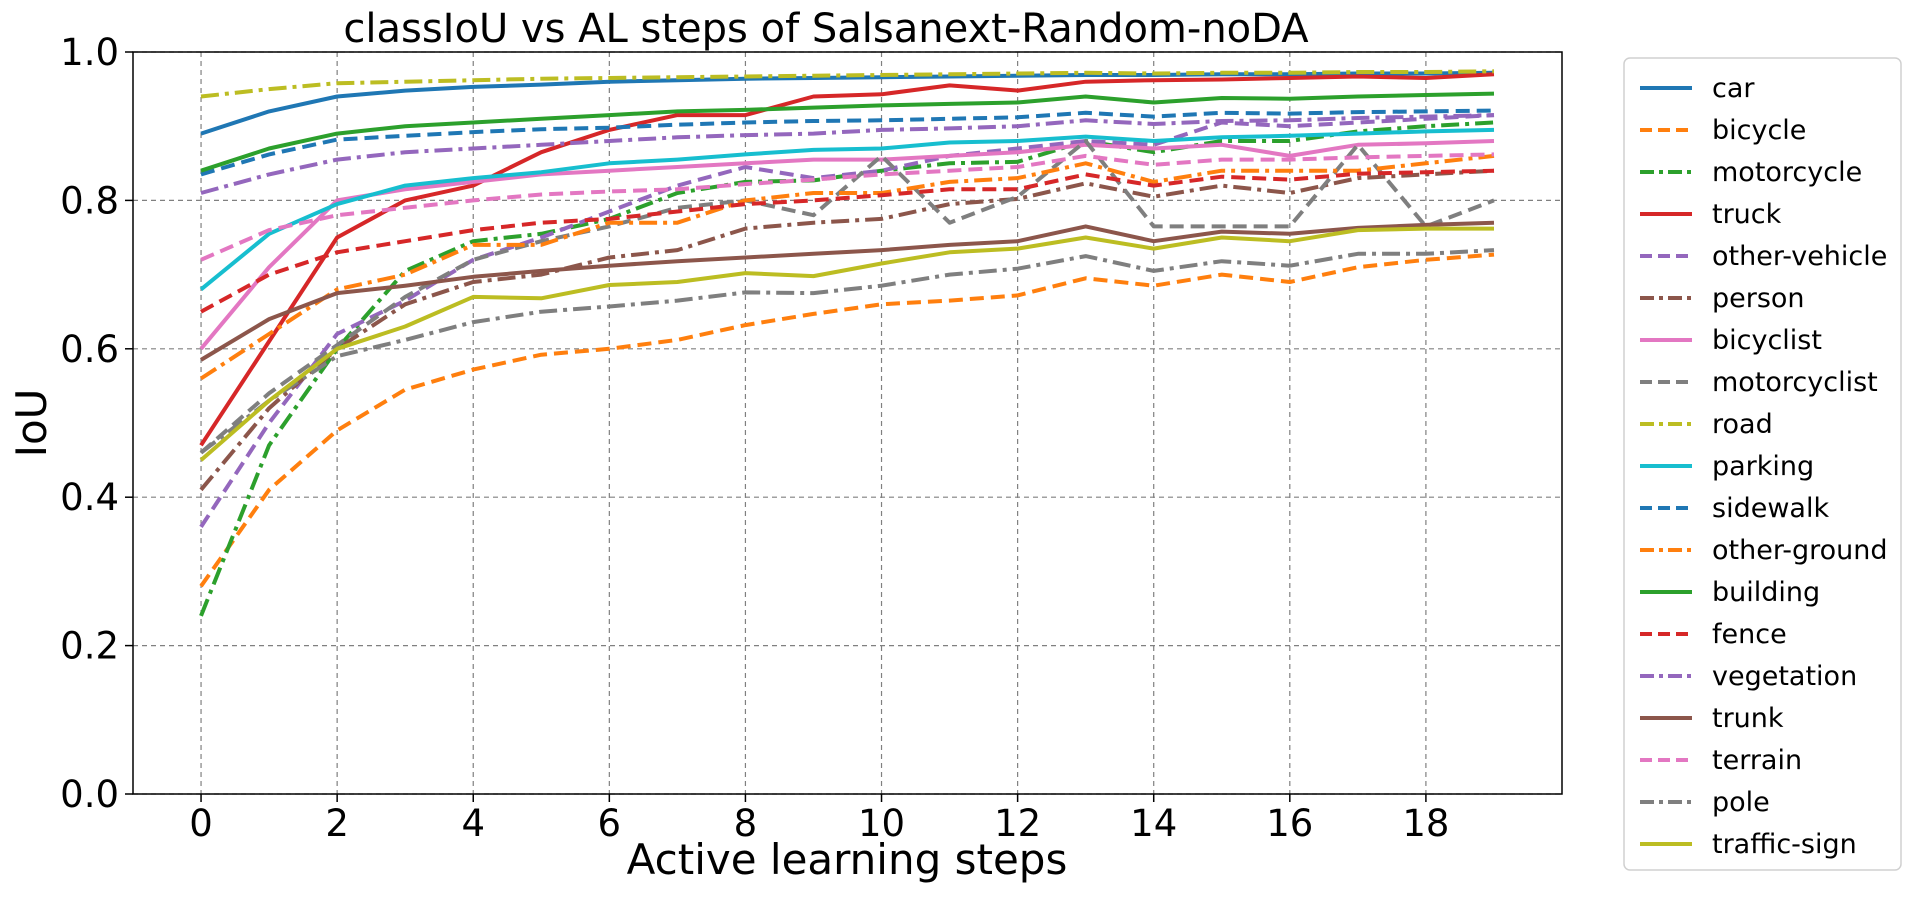  What do you see at coordinates (847, 859) in the screenshot?
I see `x-axis-label: Active learning steps` at bounding box center [847, 859].